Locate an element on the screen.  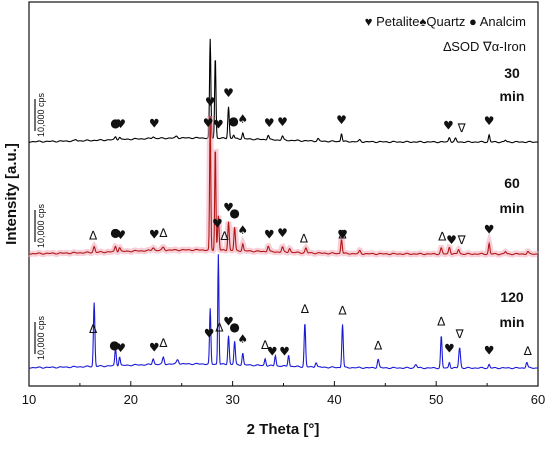
x-axis-title: 2 Theta [°] is located at coordinates (283, 429).